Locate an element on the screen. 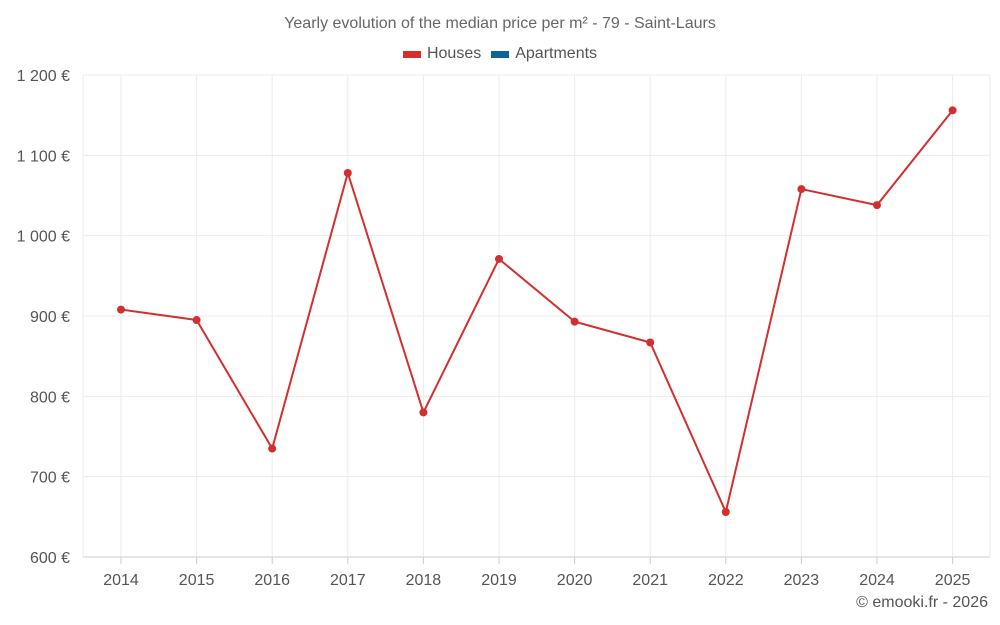  copyright-text: © emooki.fr - 2026 is located at coordinates (922, 602).